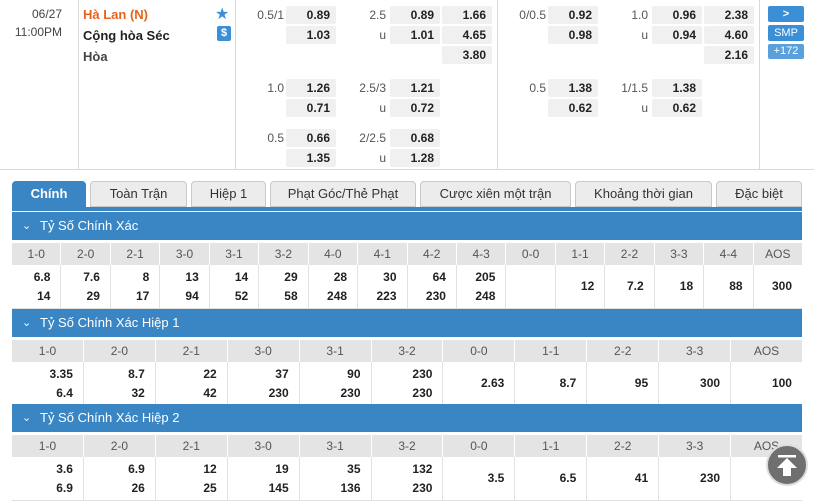  Describe the element at coordinates (146, 277) in the screenshot. I see `odds-home: 8` at that location.